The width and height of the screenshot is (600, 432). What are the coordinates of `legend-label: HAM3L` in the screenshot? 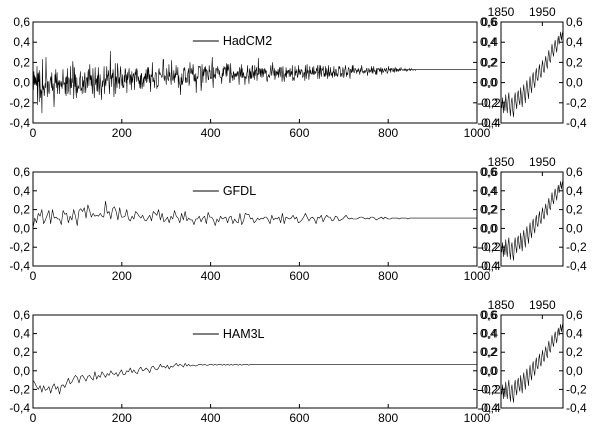 It's located at (244, 334).